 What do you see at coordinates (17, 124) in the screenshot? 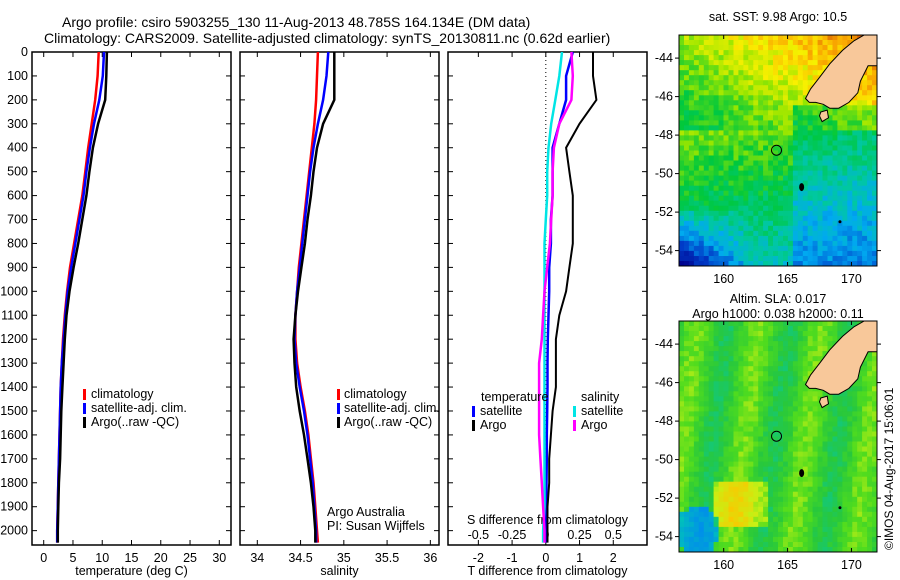
I see `y-tick-label: 300` at bounding box center [17, 124].